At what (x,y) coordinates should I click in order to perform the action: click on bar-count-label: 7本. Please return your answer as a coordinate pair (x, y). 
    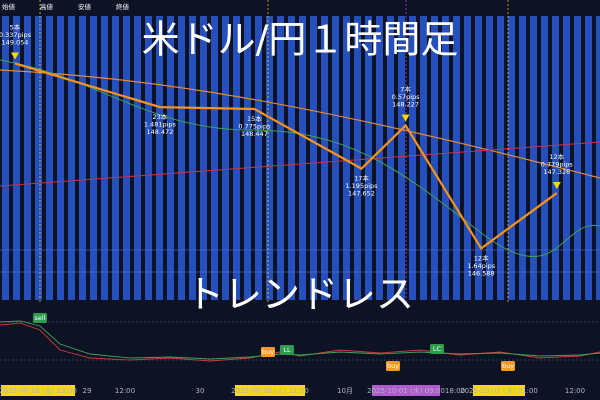
    Looking at the image, I should click on (405, 88).